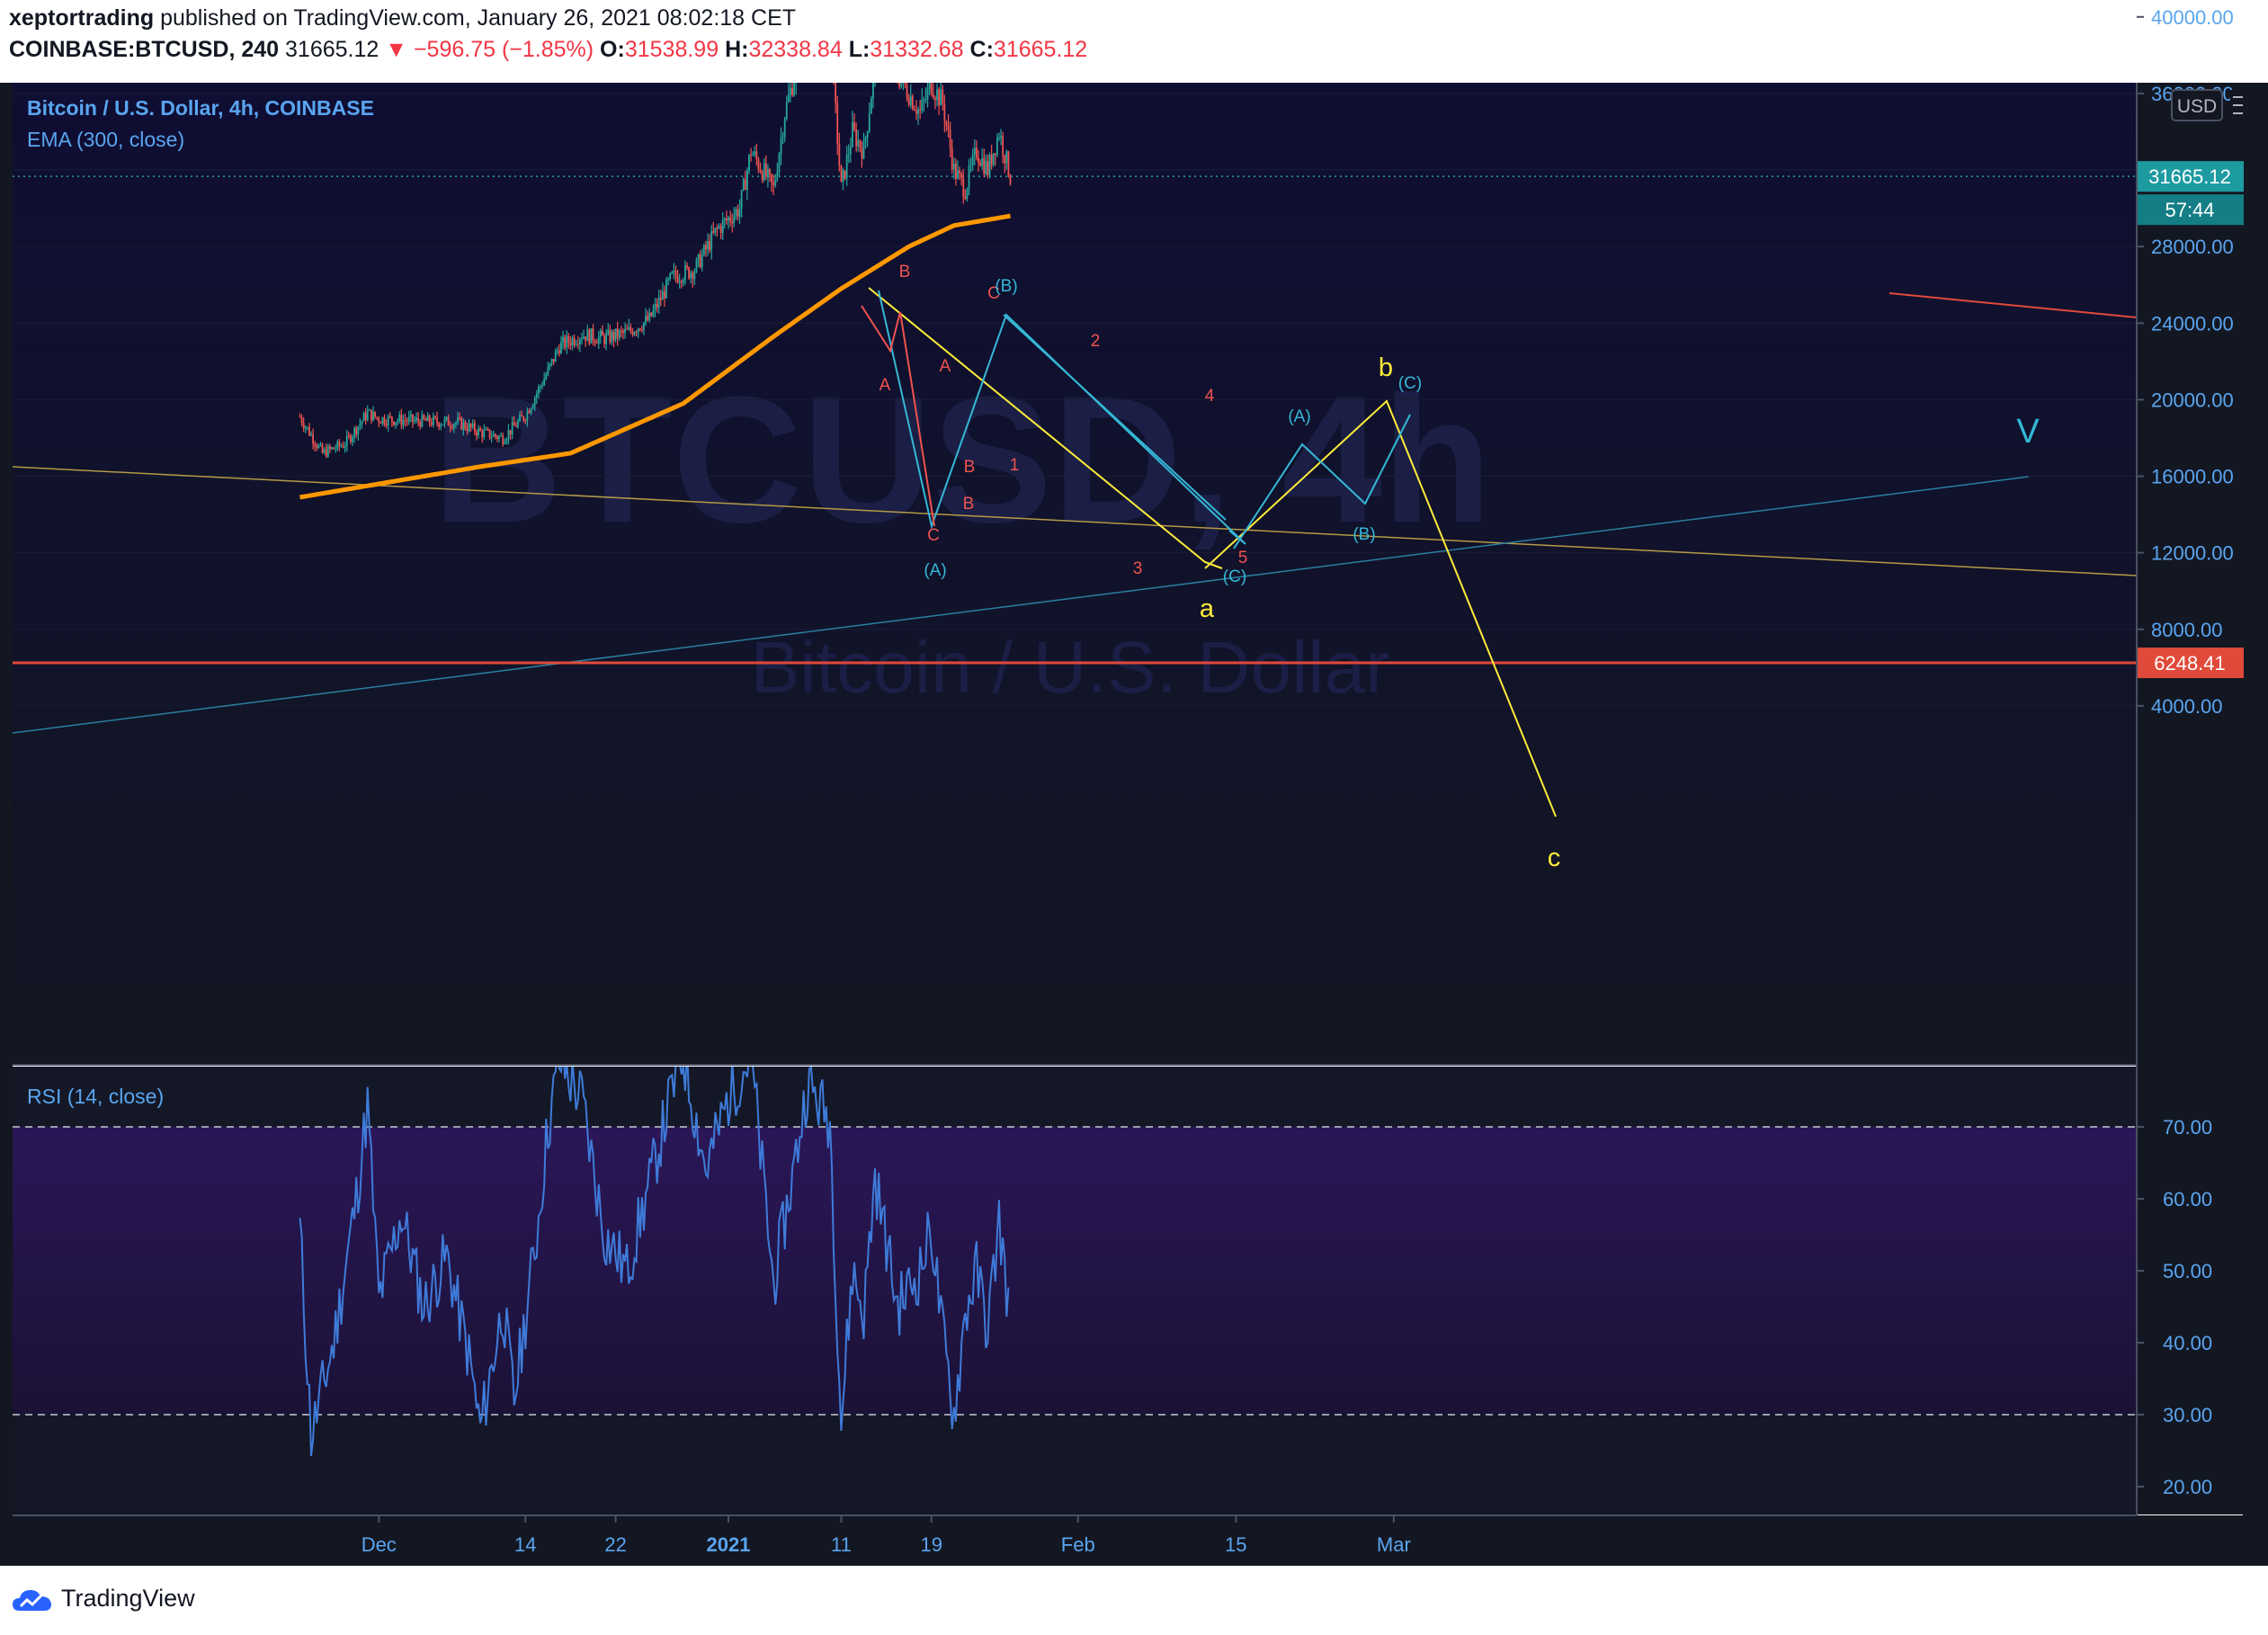  Describe the element at coordinates (2236, 105) in the screenshot. I see `scale-menu-icon` at that location.